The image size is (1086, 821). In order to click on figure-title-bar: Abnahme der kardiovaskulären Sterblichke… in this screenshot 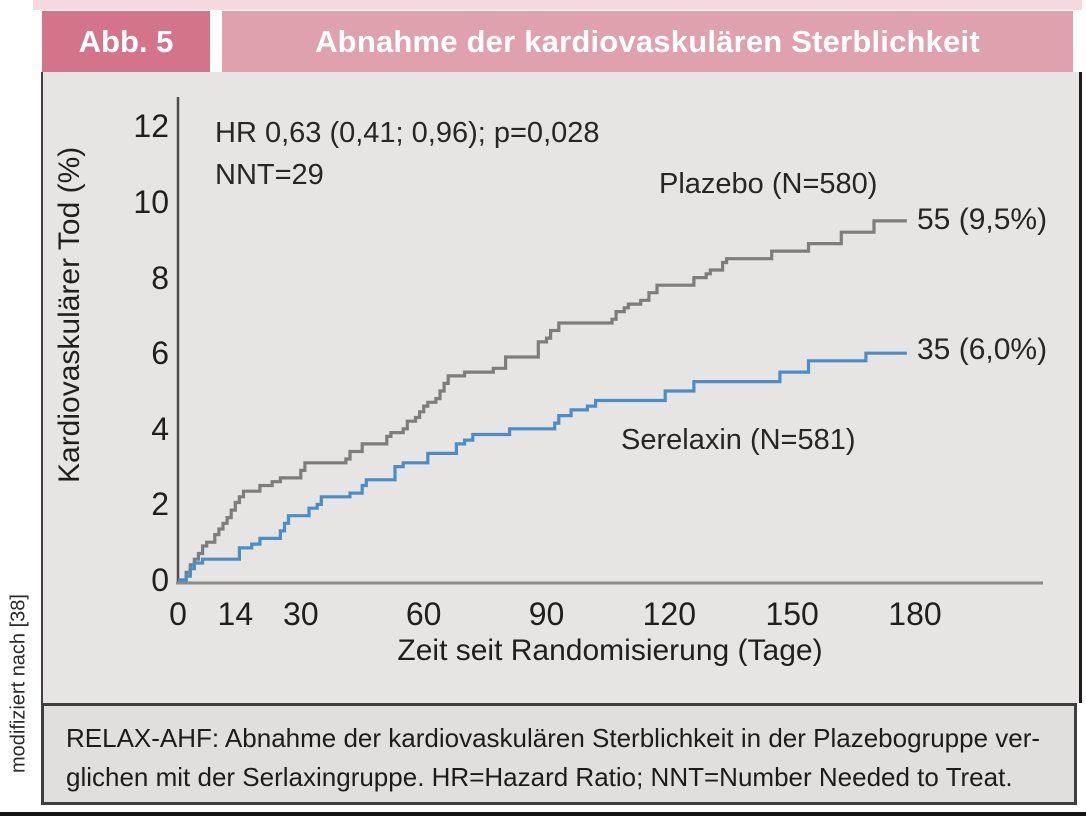, I will do `click(647, 41)`.